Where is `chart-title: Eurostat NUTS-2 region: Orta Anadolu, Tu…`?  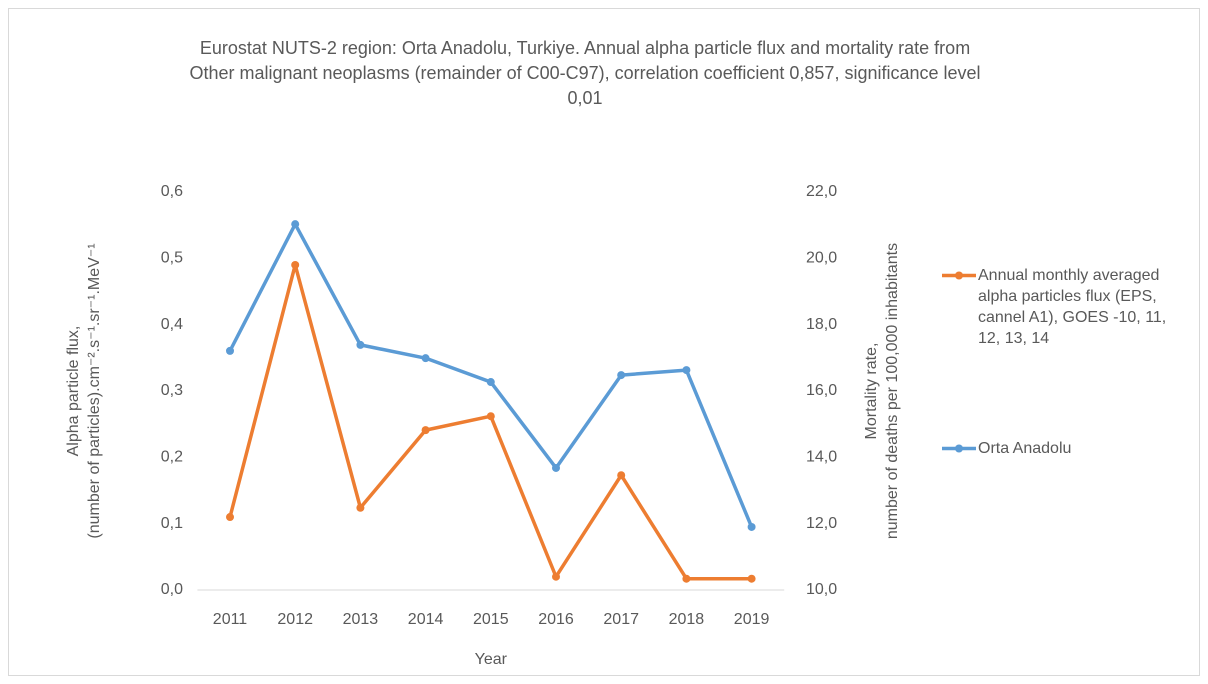 chart-title: Eurostat NUTS-2 region: Orta Anadolu, Tu… is located at coordinates (585, 73).